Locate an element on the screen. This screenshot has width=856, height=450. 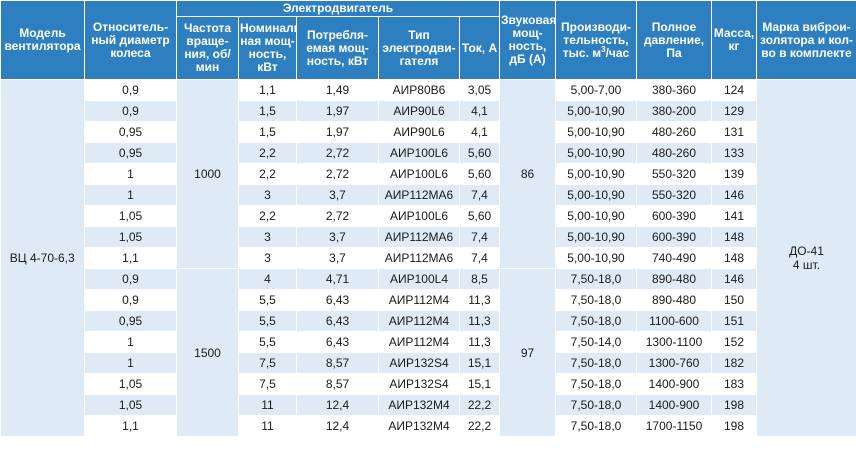
pressure-cell: 740-490 is located at coordinates (674, 258).